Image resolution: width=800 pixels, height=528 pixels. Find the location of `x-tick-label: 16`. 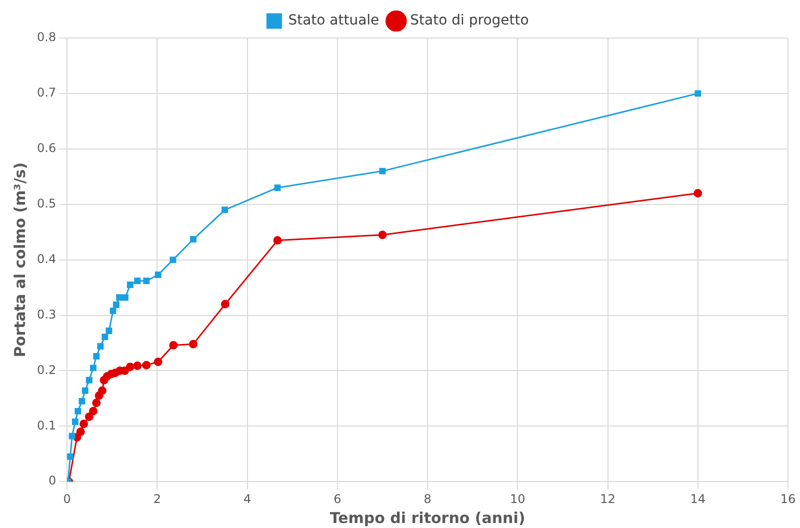

x-tick-label: 16 is located at coordinates (788, 499).